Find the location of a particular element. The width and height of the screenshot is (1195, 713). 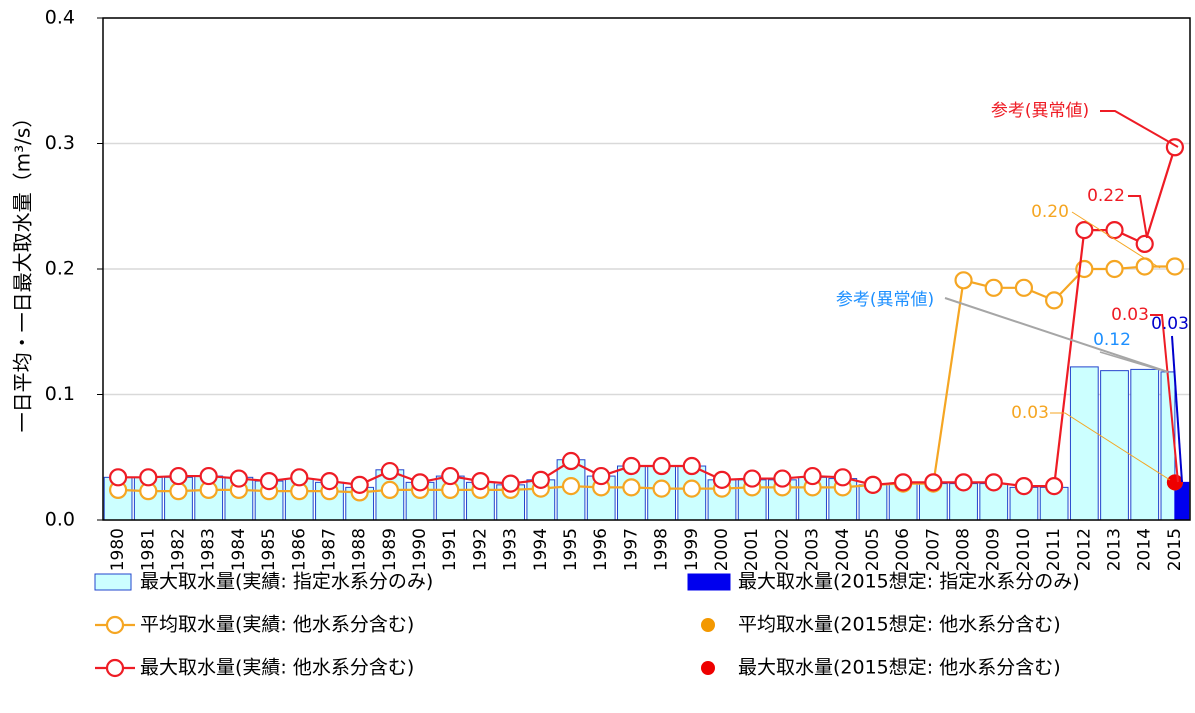

x-tick-label: 2008 is located at coordinates (964, 549).